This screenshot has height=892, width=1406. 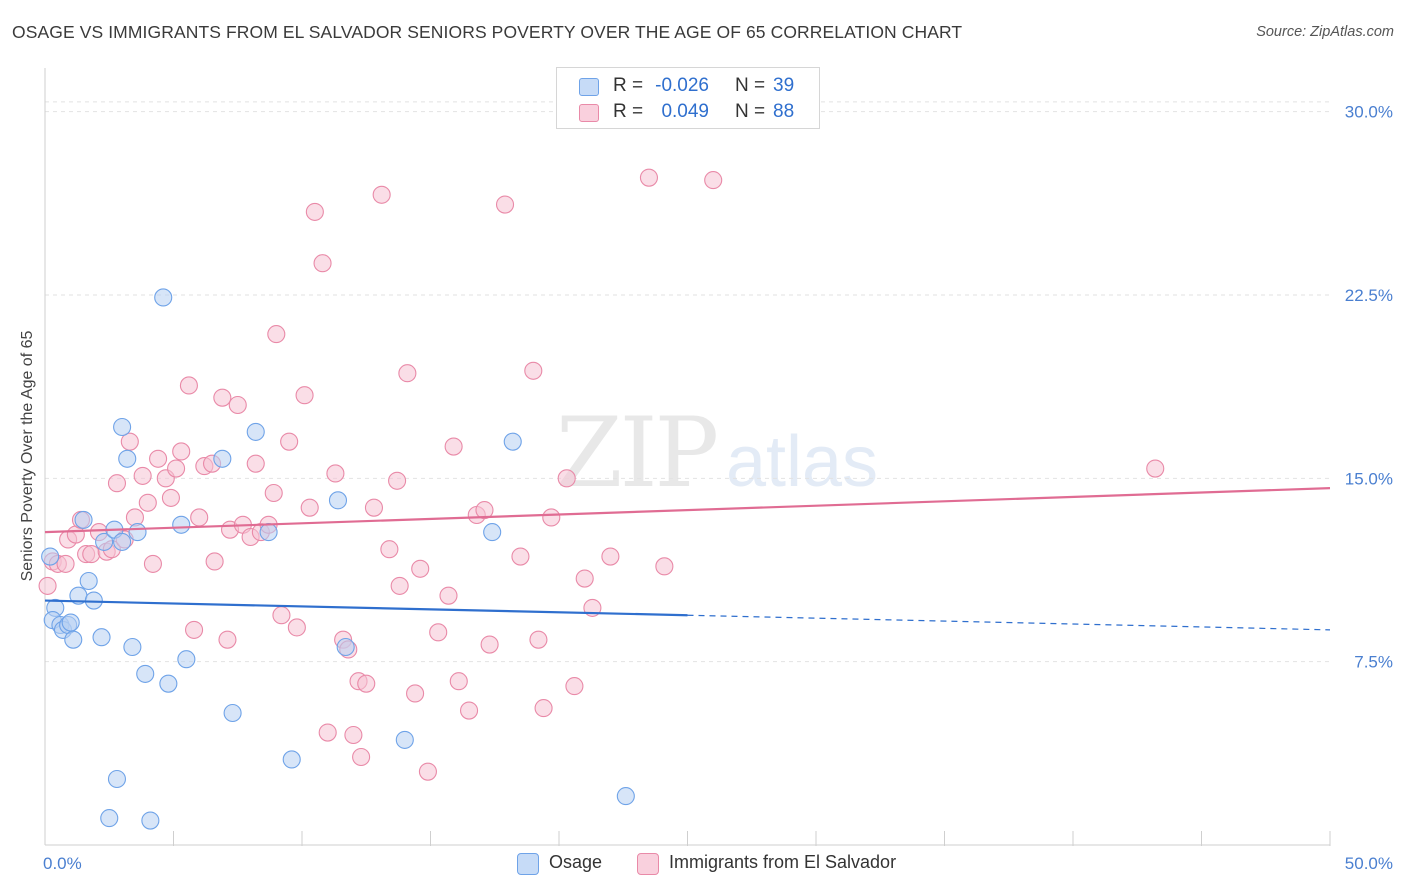 I want to click on stats-legend: R = -0.026 N = 39 R = 0.049 N = 88, so click(x=688, y=98).